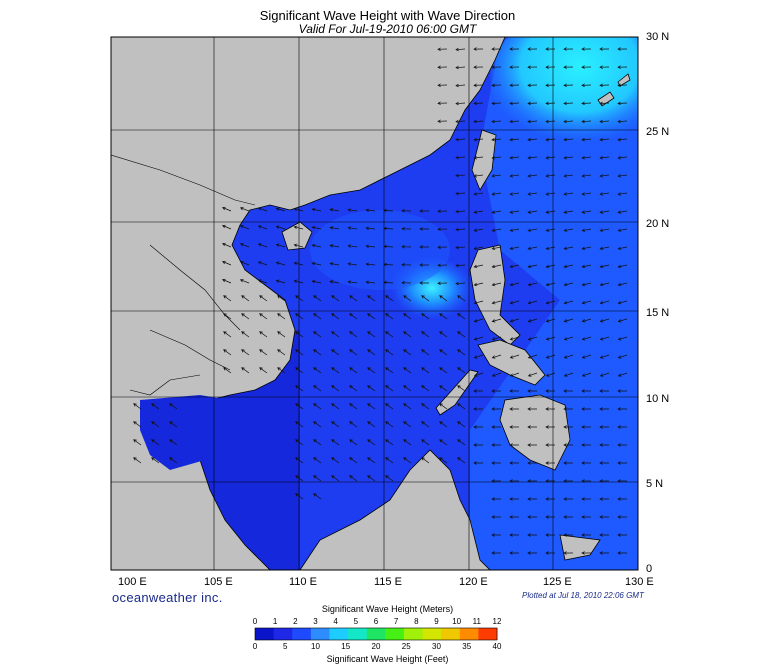 This screenshot has height=665, width=775. What do you see at coordinates (185, 432) in the screenshot?
I see `gulf-of-thailand` at bounding box center [185, 432].